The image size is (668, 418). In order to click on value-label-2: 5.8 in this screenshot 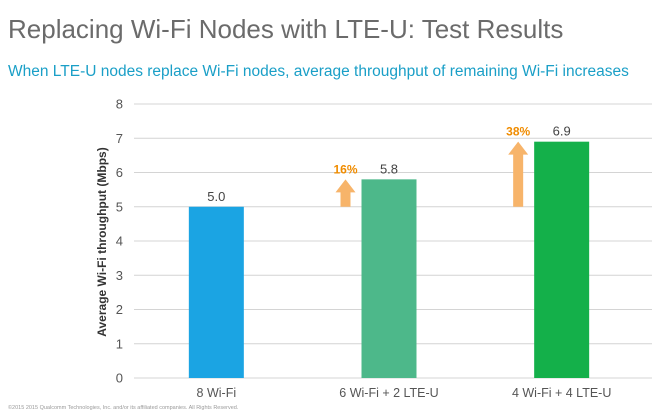, I will do `click(389, 168)`.